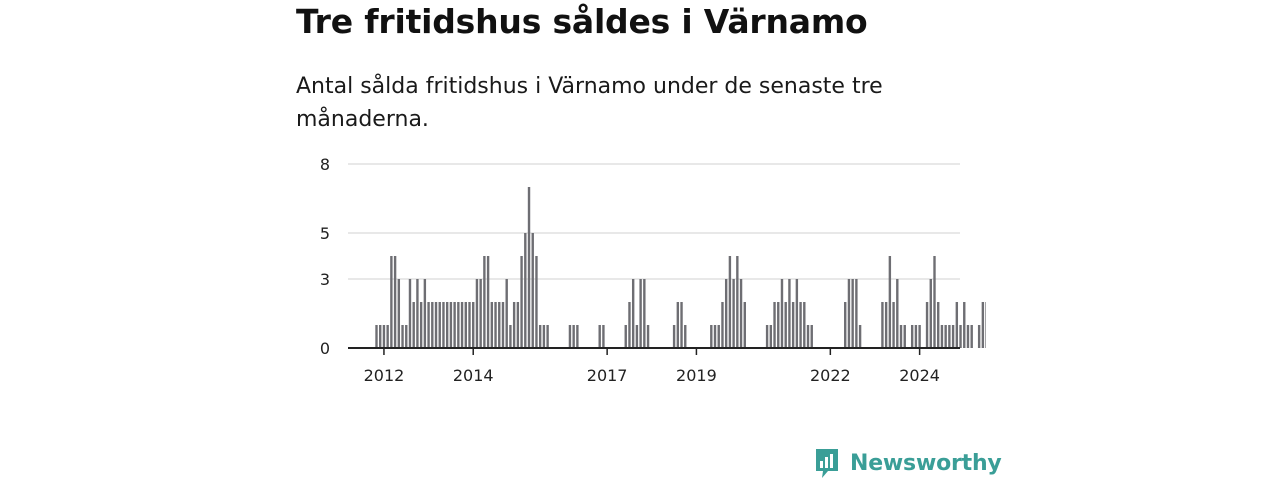  Describe the element at coordinates (325, 348) in the screenshot. I see `y-tick-label: 0` at that location.